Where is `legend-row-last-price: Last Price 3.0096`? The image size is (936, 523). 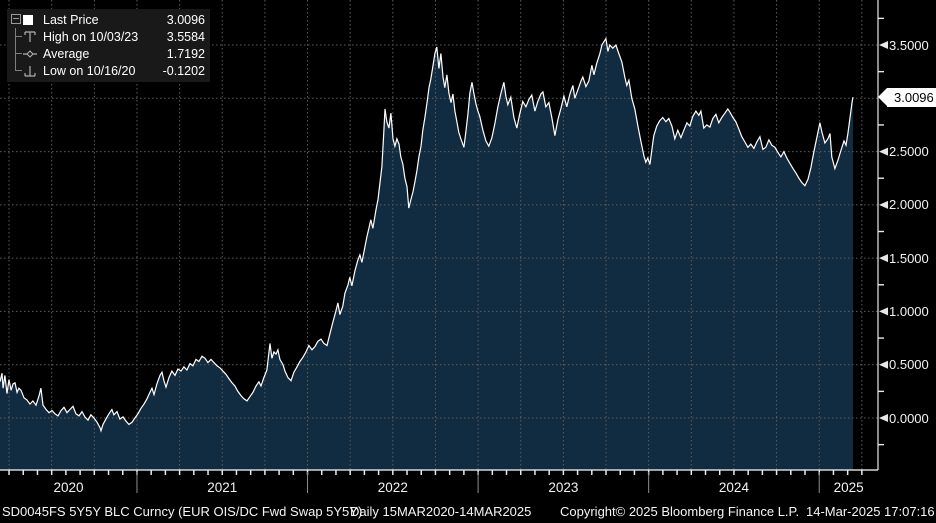
legend-row-last-price: Last Price 3.0096 is located at coordinates (107, 19).